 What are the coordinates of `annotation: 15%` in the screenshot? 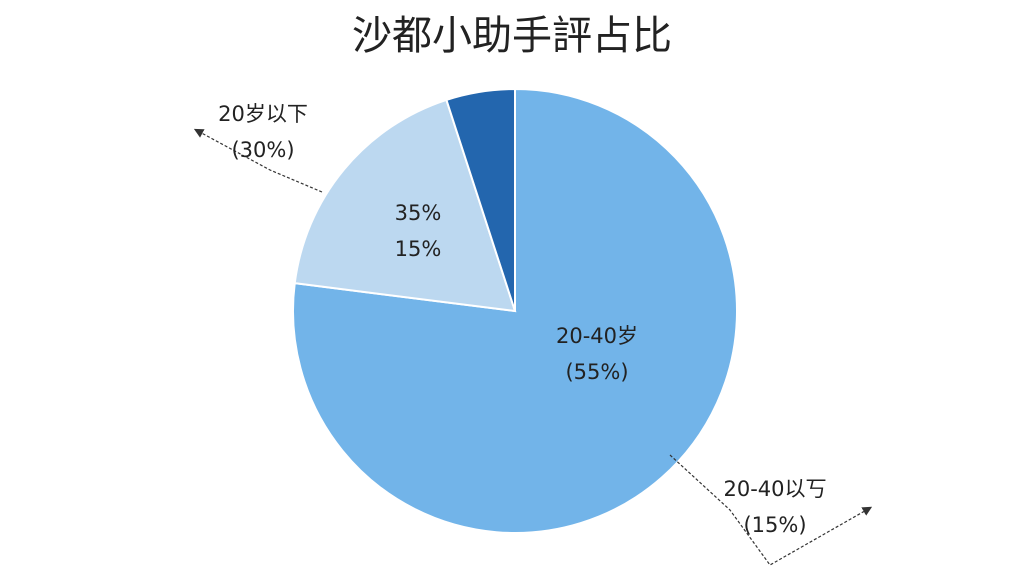 It's located at (418, 249).